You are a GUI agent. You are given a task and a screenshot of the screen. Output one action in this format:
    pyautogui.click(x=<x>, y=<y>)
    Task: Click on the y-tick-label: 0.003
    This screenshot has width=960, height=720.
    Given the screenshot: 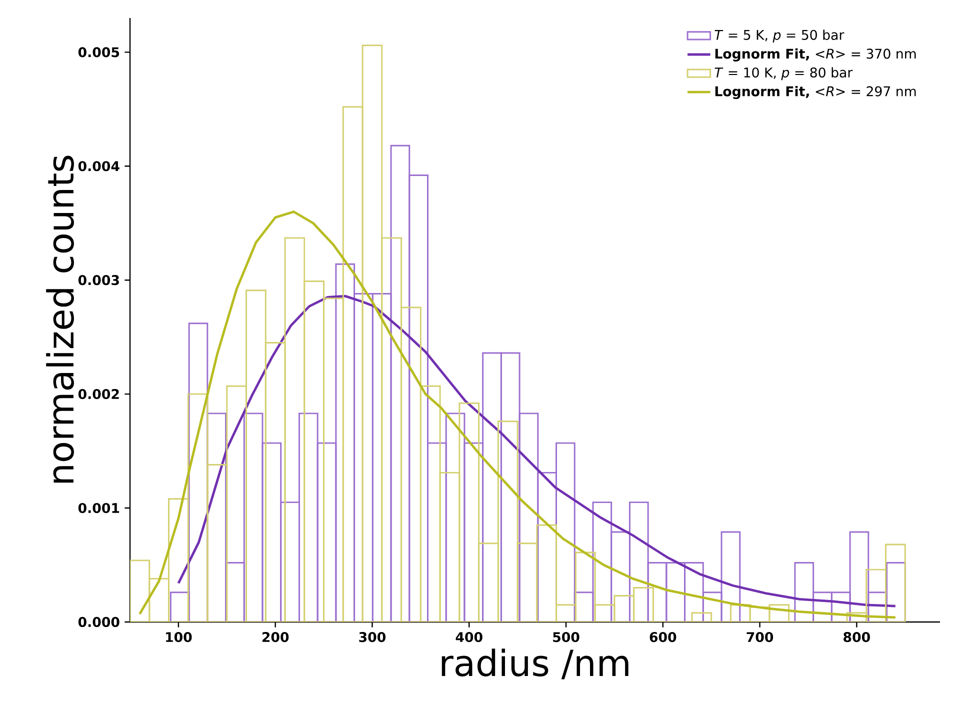 What is the action you would take?
    pyautogui.click(x=98, y=280)
    